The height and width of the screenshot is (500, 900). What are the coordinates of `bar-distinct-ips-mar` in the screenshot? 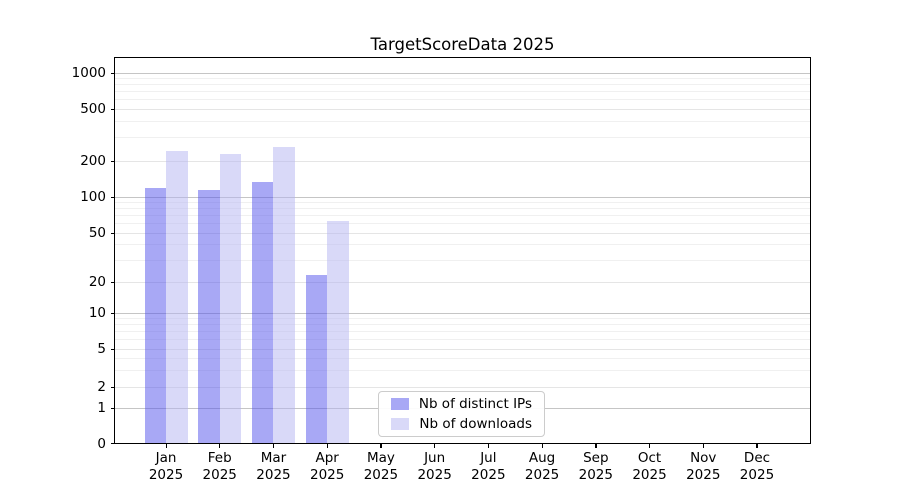 It's located at (262, 313).